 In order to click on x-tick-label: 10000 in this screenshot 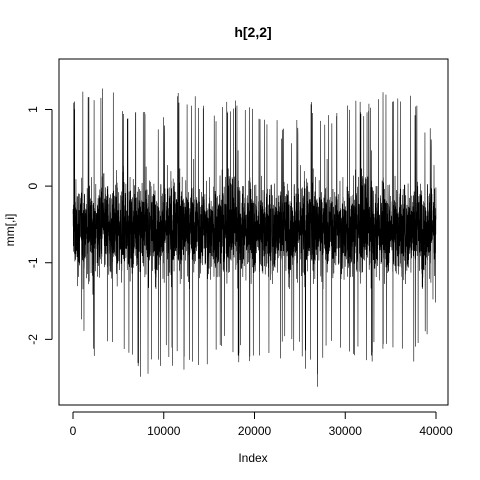, I will do `click(164, 431)`.